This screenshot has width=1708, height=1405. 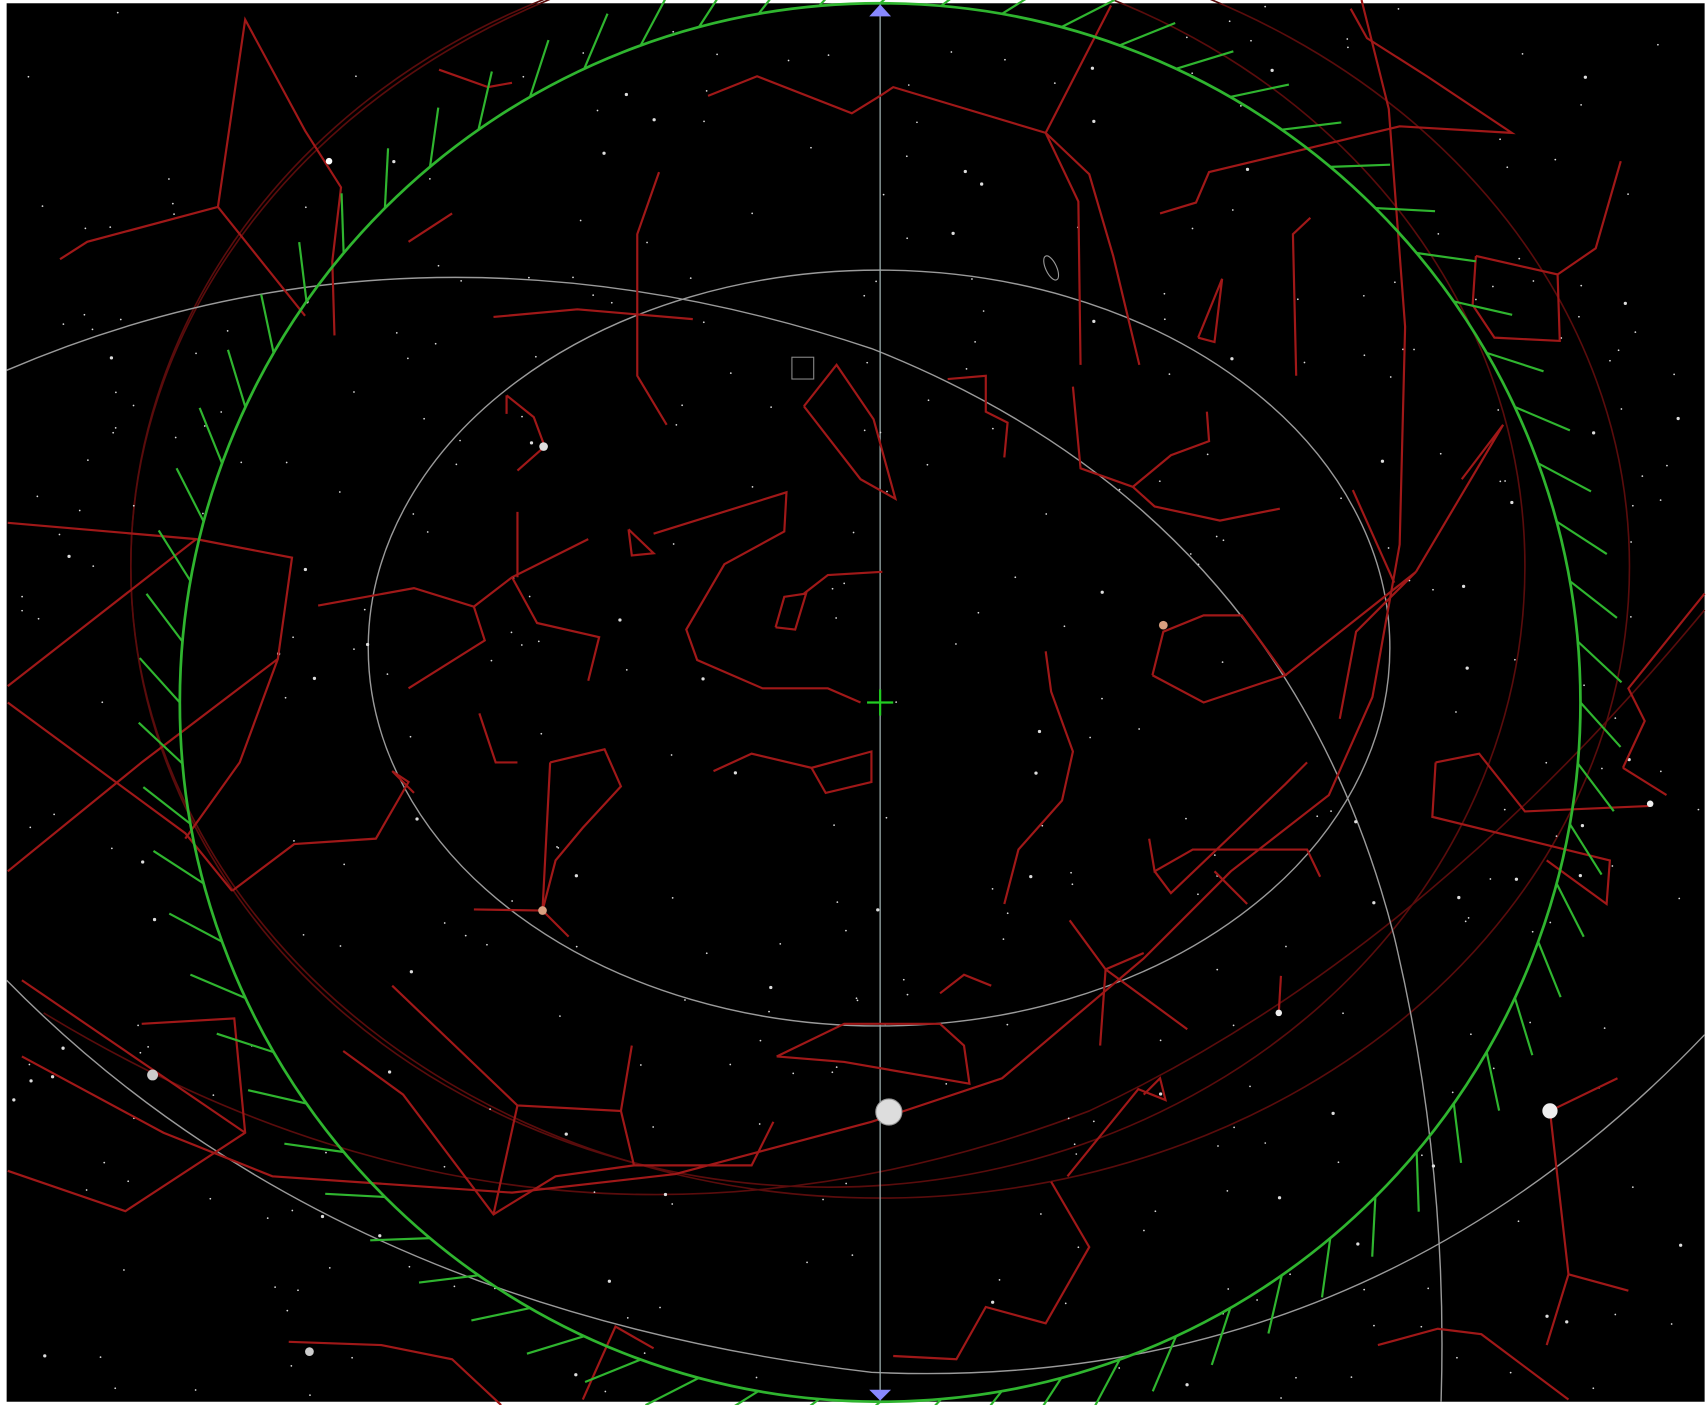 What do you see at coordinates (803, 368) in the screenshot?
I see `object-marker` at bounding box center [803, 368].